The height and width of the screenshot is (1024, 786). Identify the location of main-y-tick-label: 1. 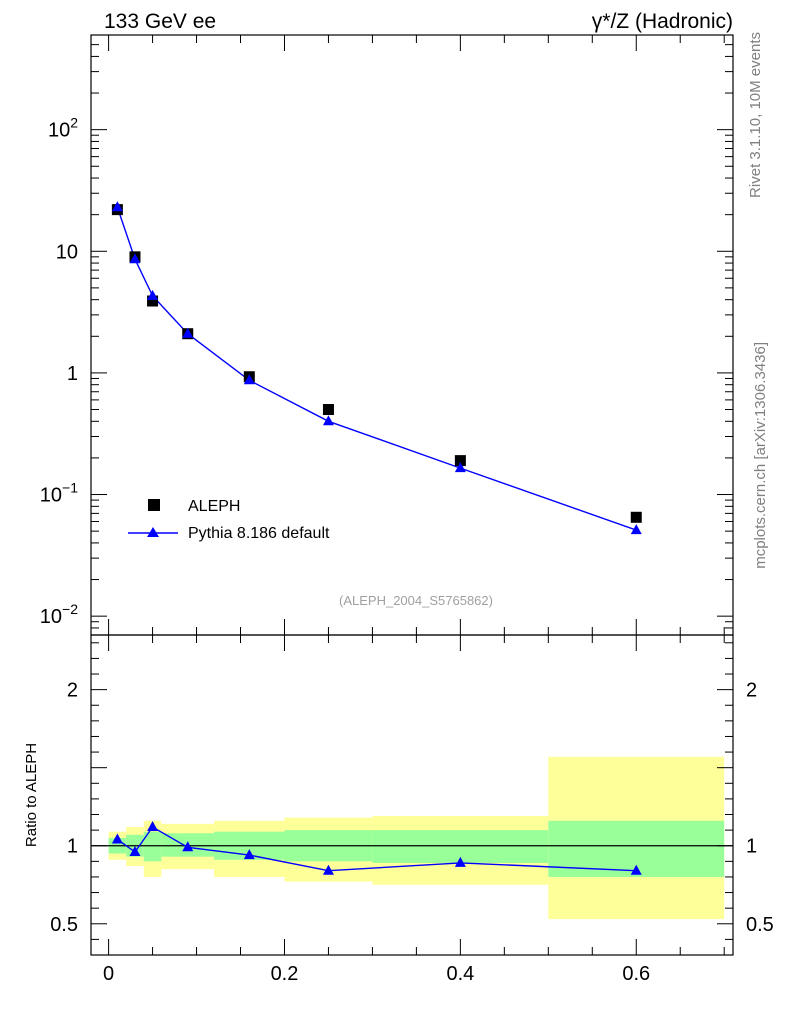
(72, 374).